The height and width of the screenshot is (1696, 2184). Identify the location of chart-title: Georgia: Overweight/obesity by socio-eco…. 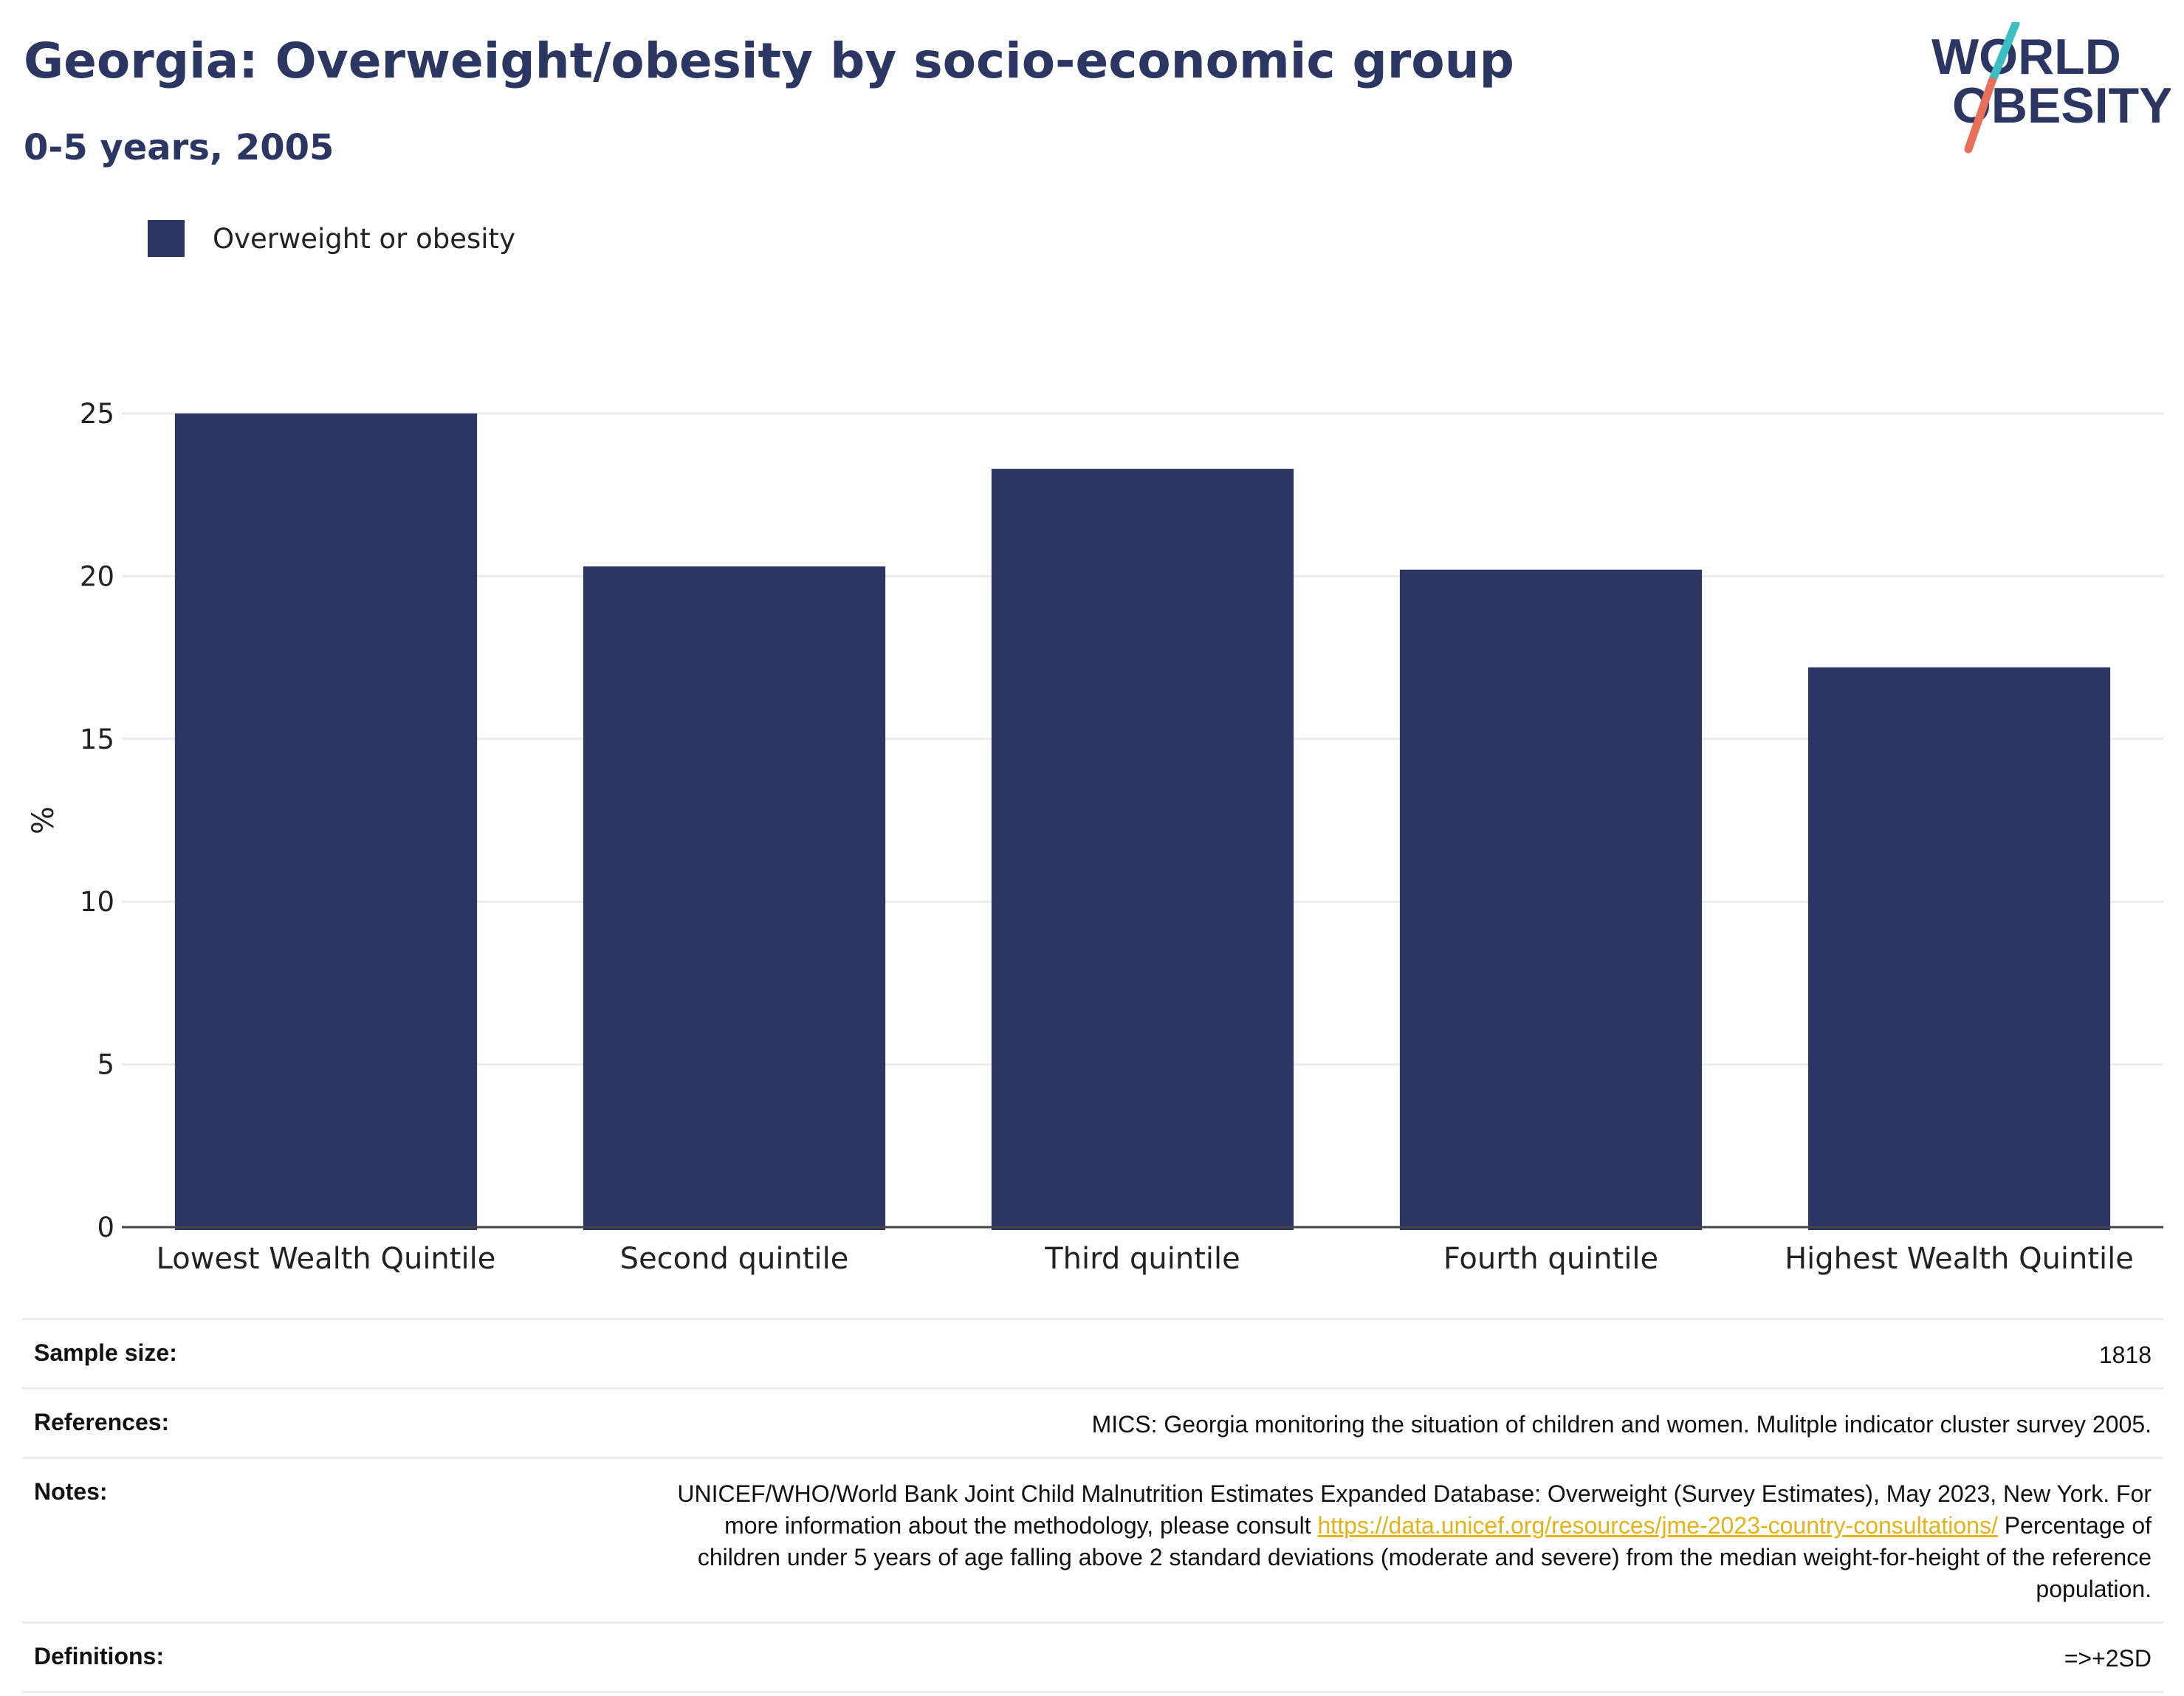
(769, 61).